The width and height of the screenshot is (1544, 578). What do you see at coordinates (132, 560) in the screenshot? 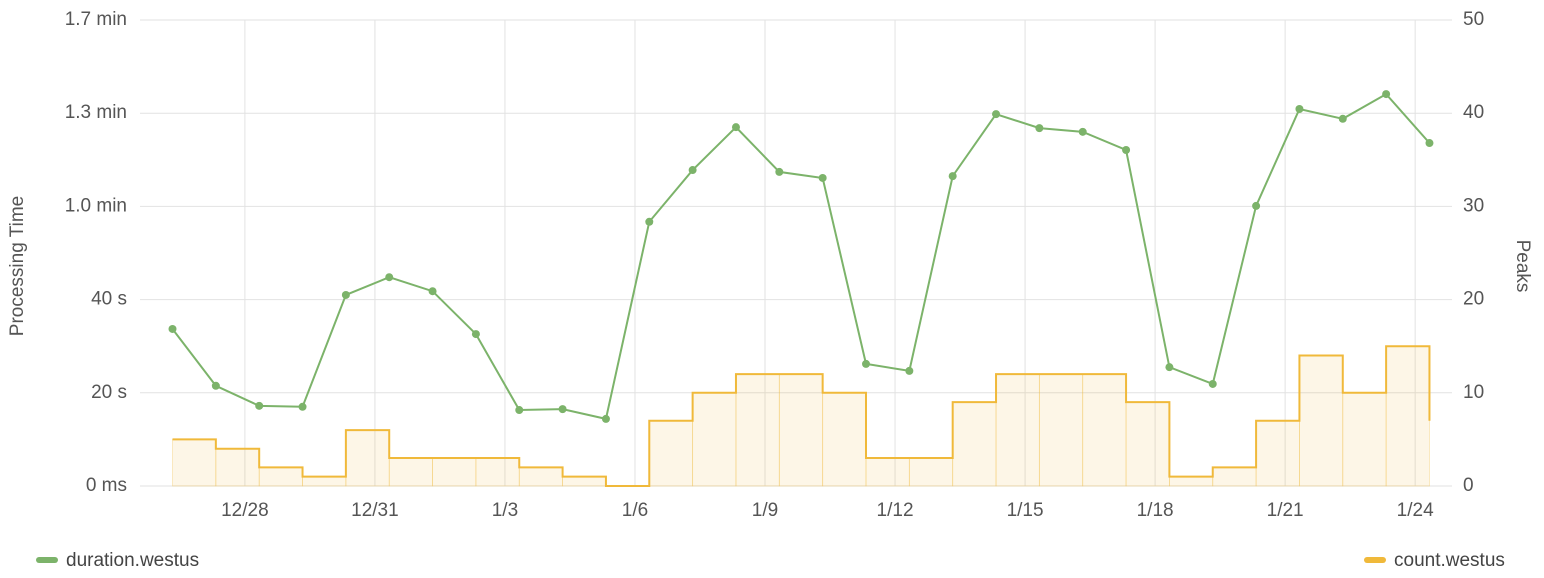
I see `legend-label: duration.westus` at bounding box center [132, 560].